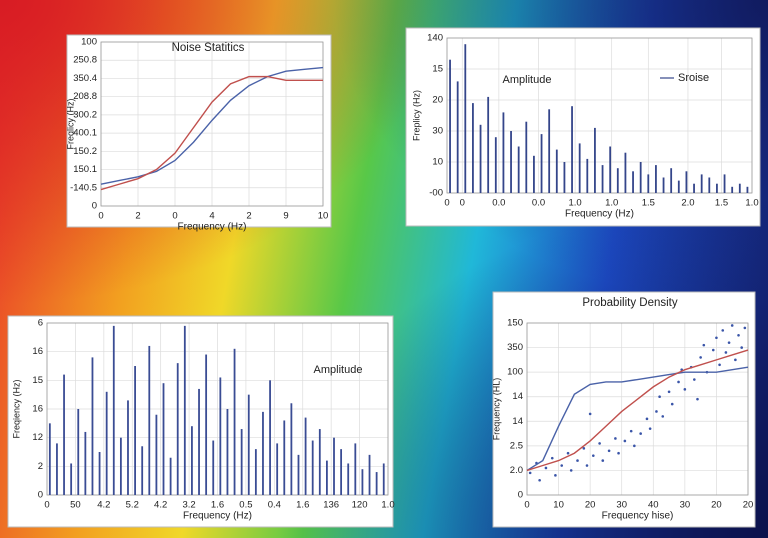  I want to click on y-tick-label: 2, so click(40, 466).